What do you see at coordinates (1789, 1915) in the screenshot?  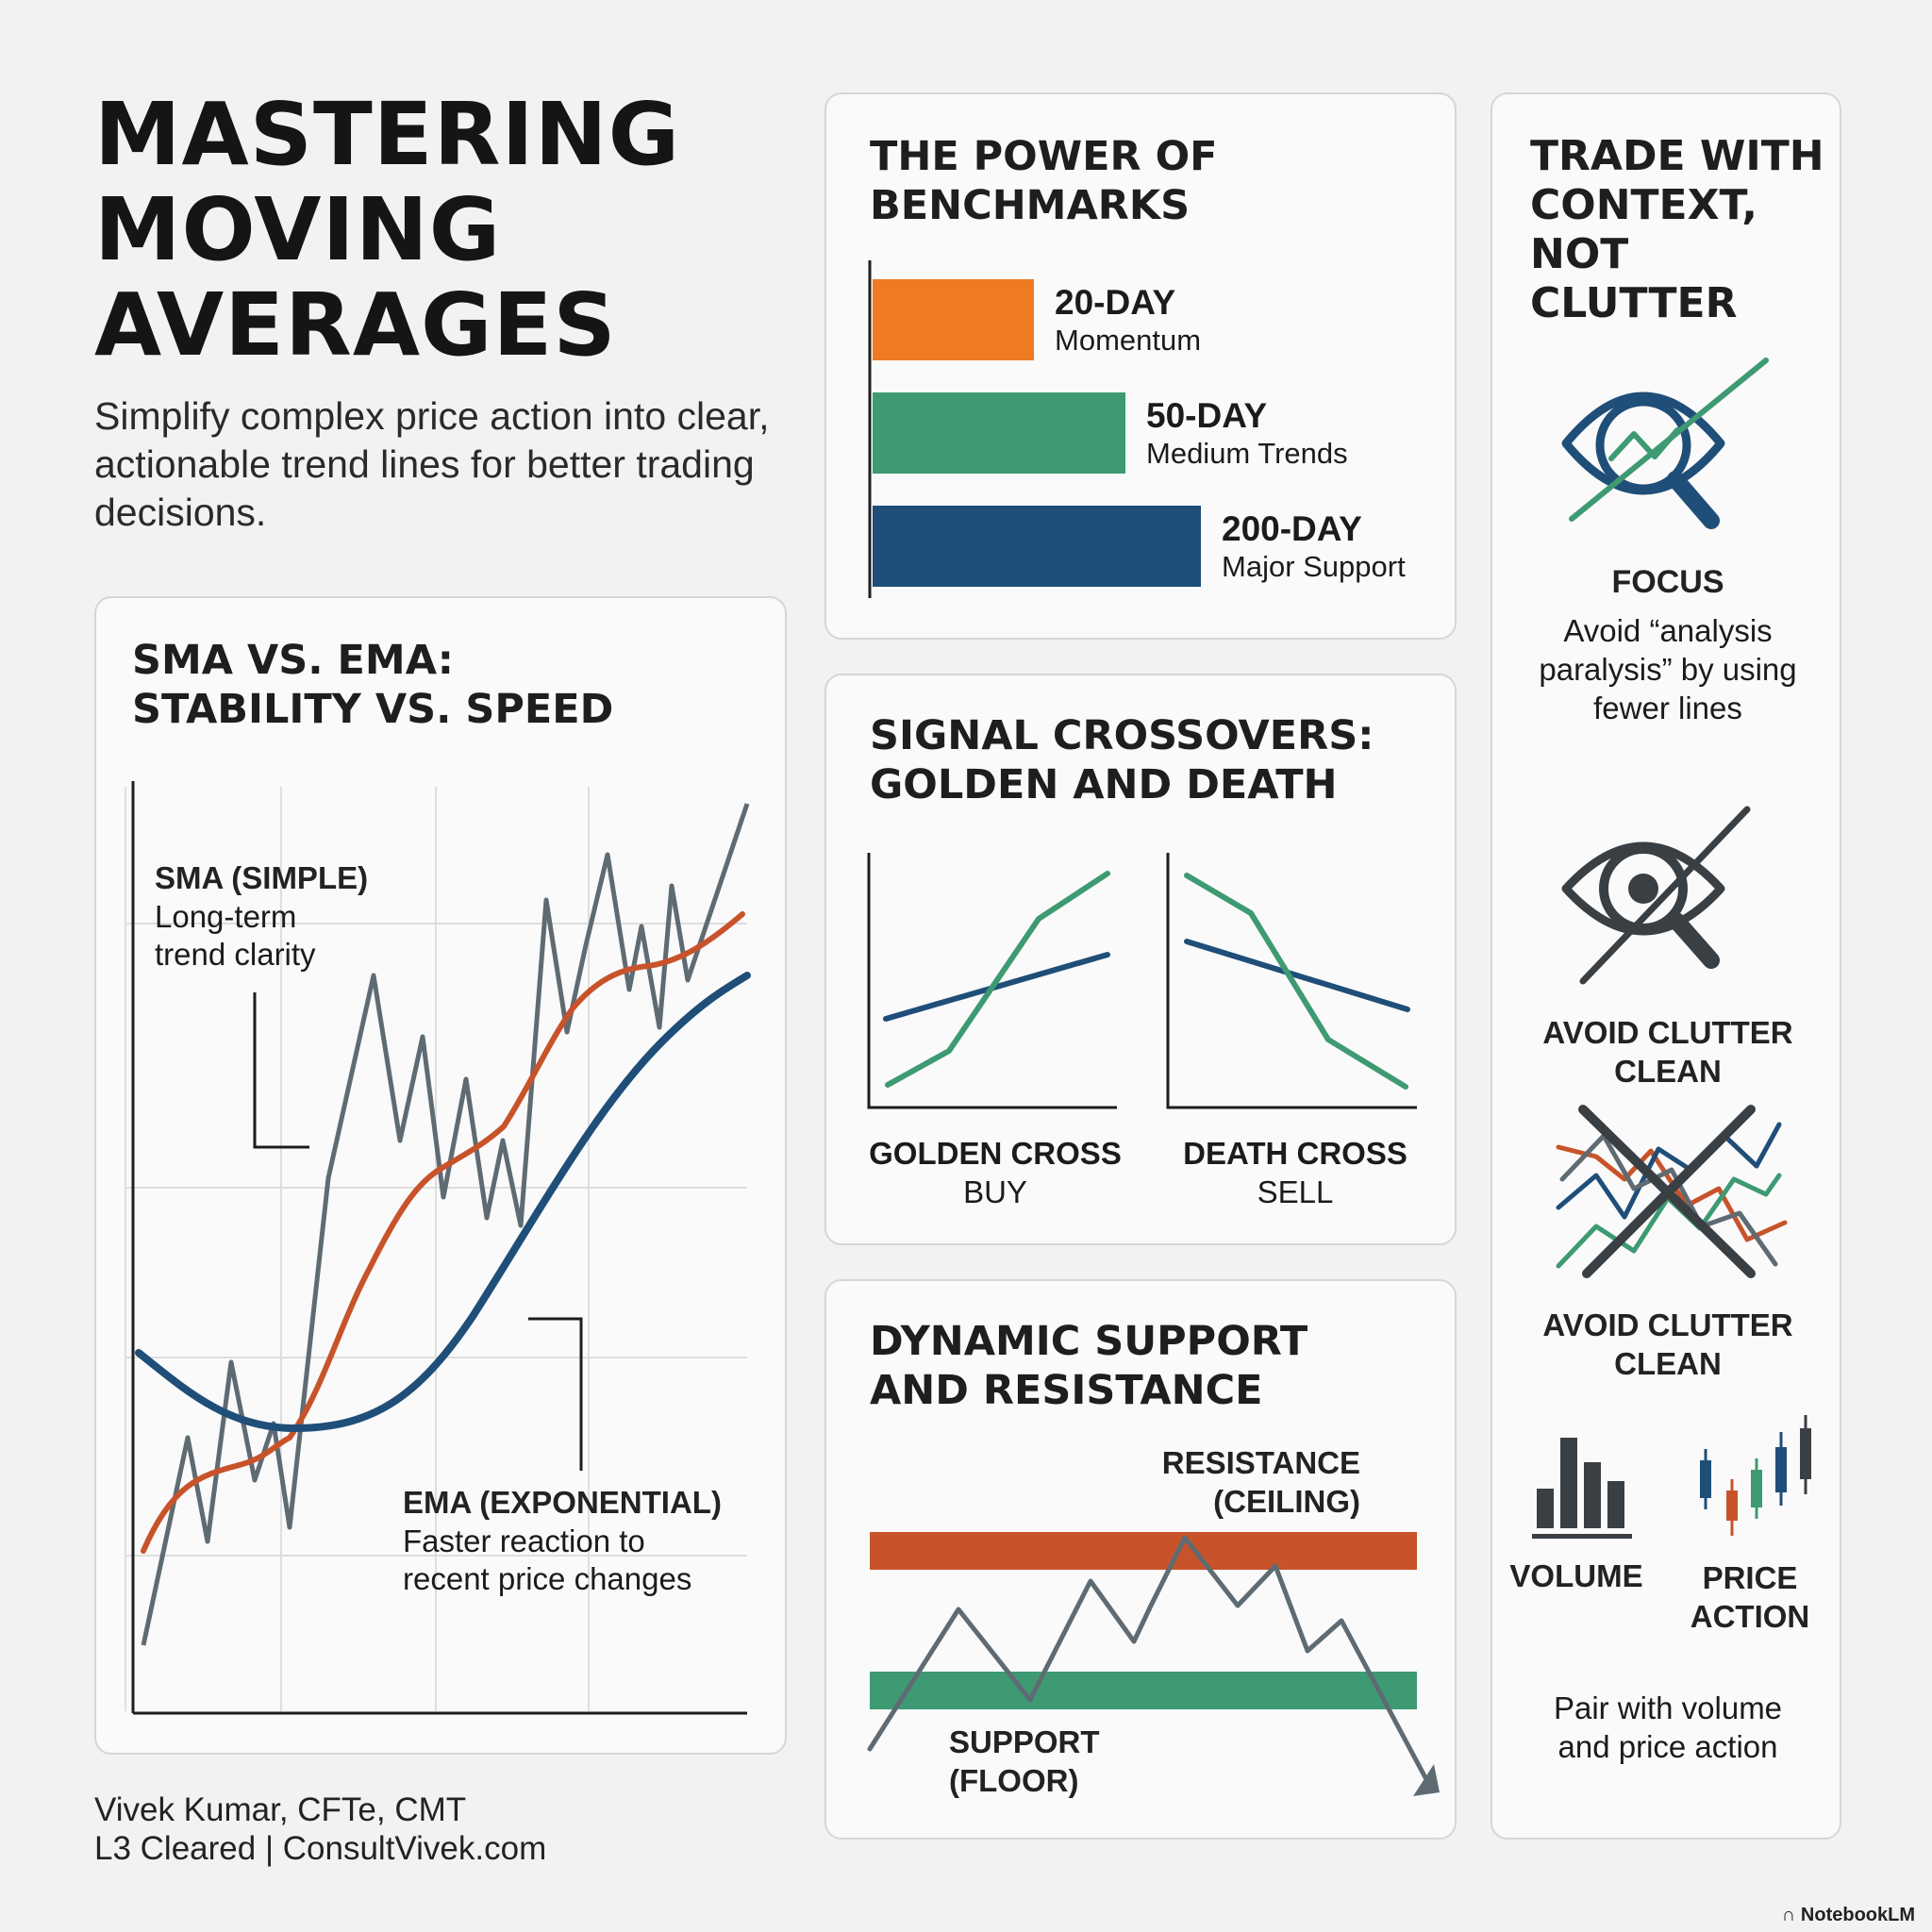 I see `brand-logo-icon: ∩` at bounding box center [1789, 1915].